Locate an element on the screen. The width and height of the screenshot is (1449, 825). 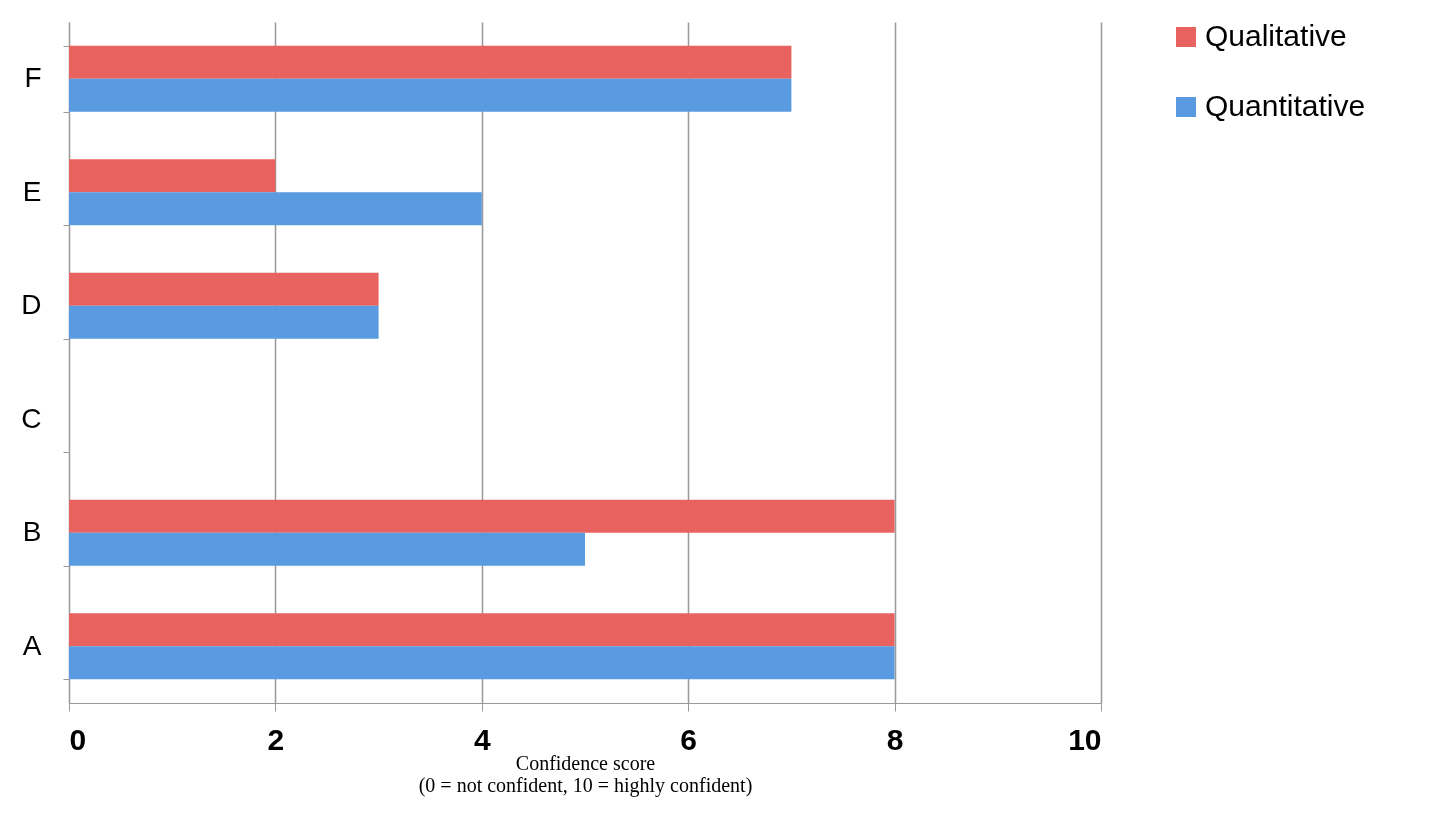
x-tick-label: 2 is located at coordinates (276, 739).